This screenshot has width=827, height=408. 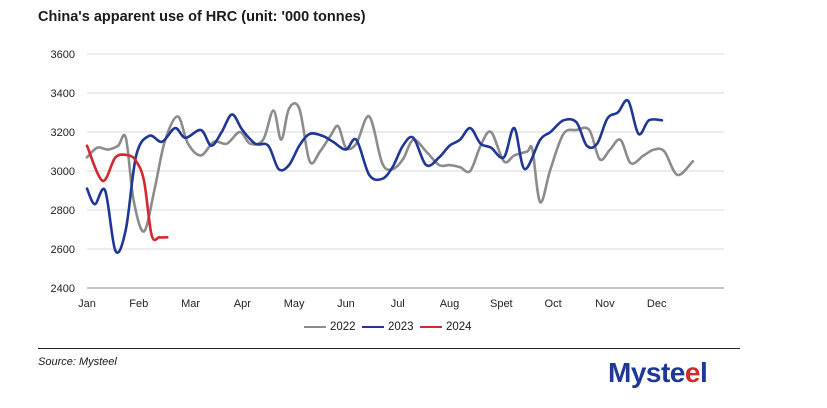 I want to click on legend-item-2022: 2022, so click(x=330, y=327).